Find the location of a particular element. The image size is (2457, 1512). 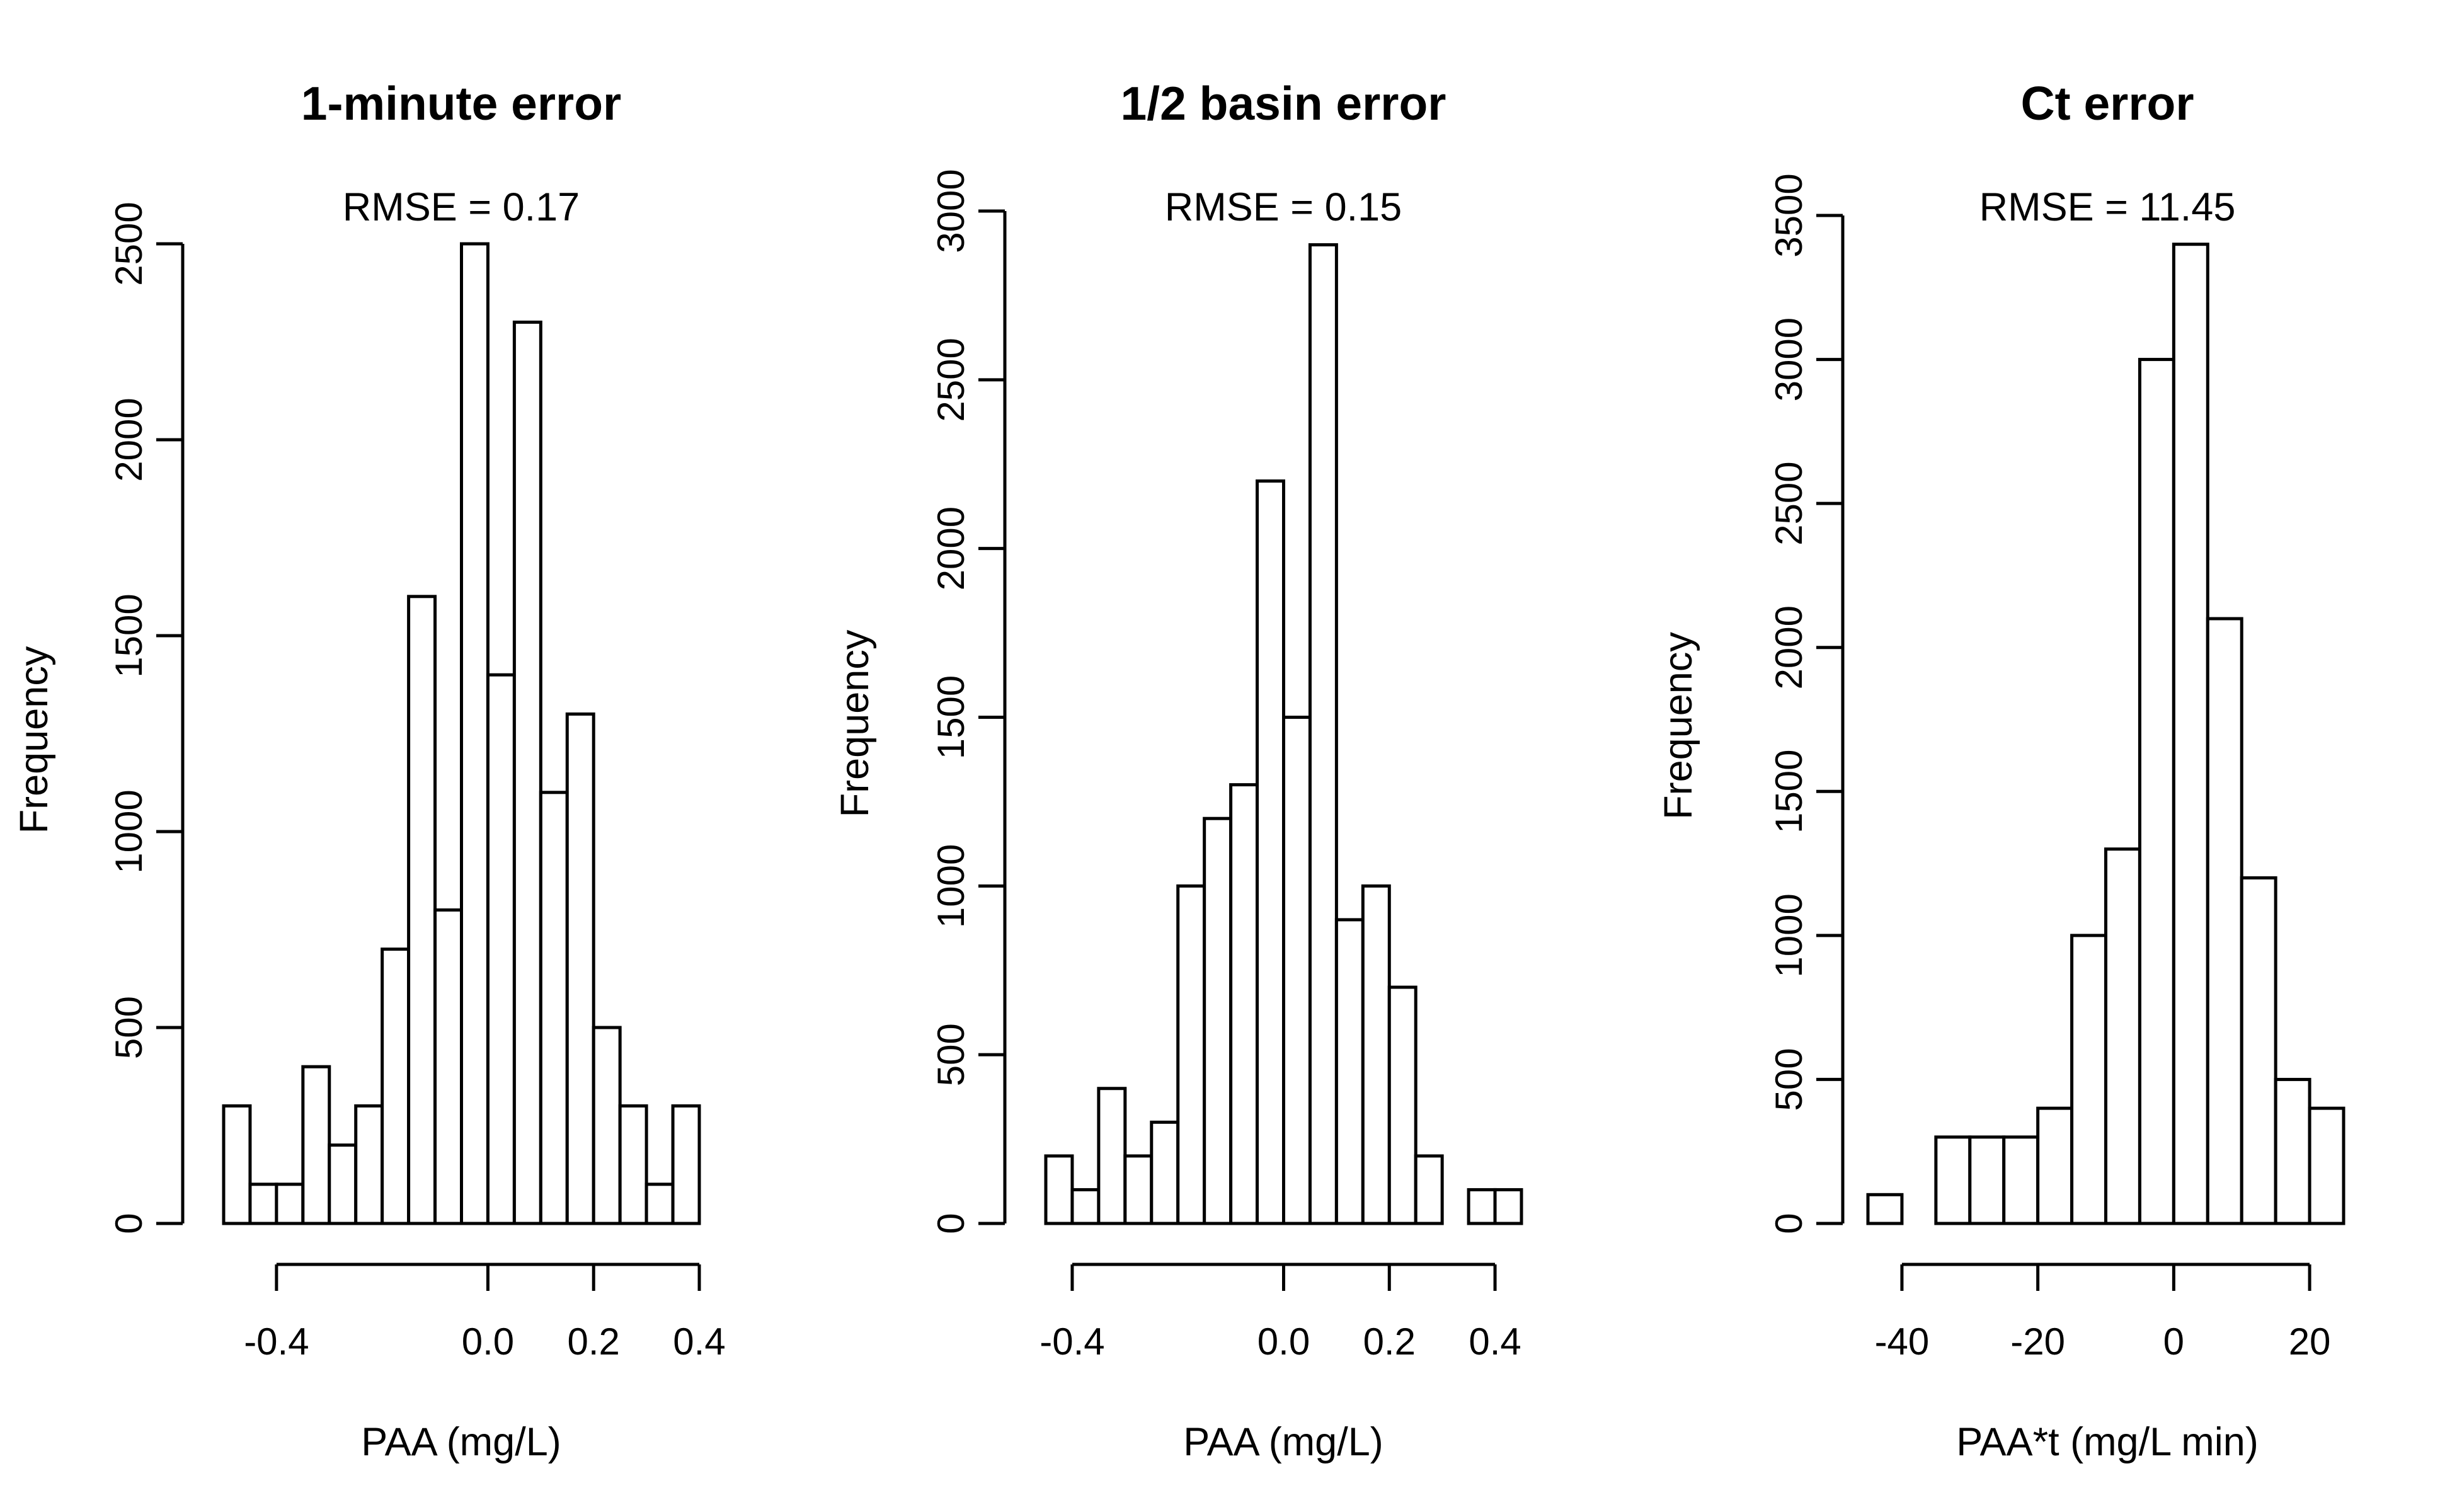

panel-title: 1-minute error is located at coordinates (461, 103).